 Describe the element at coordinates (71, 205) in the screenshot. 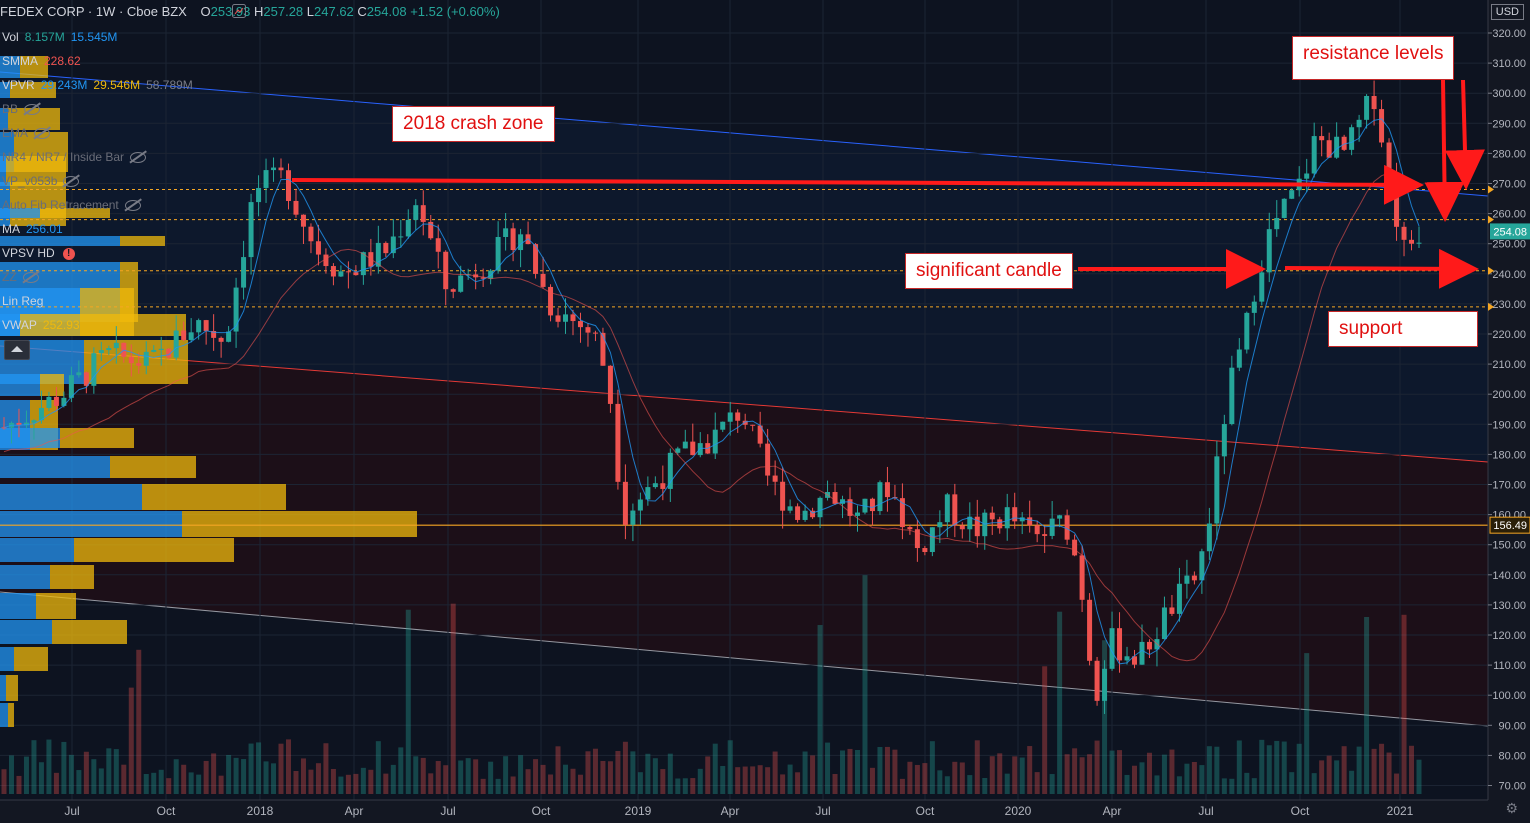

I see `legend-fib: Auto Fib Retracement` at that location.